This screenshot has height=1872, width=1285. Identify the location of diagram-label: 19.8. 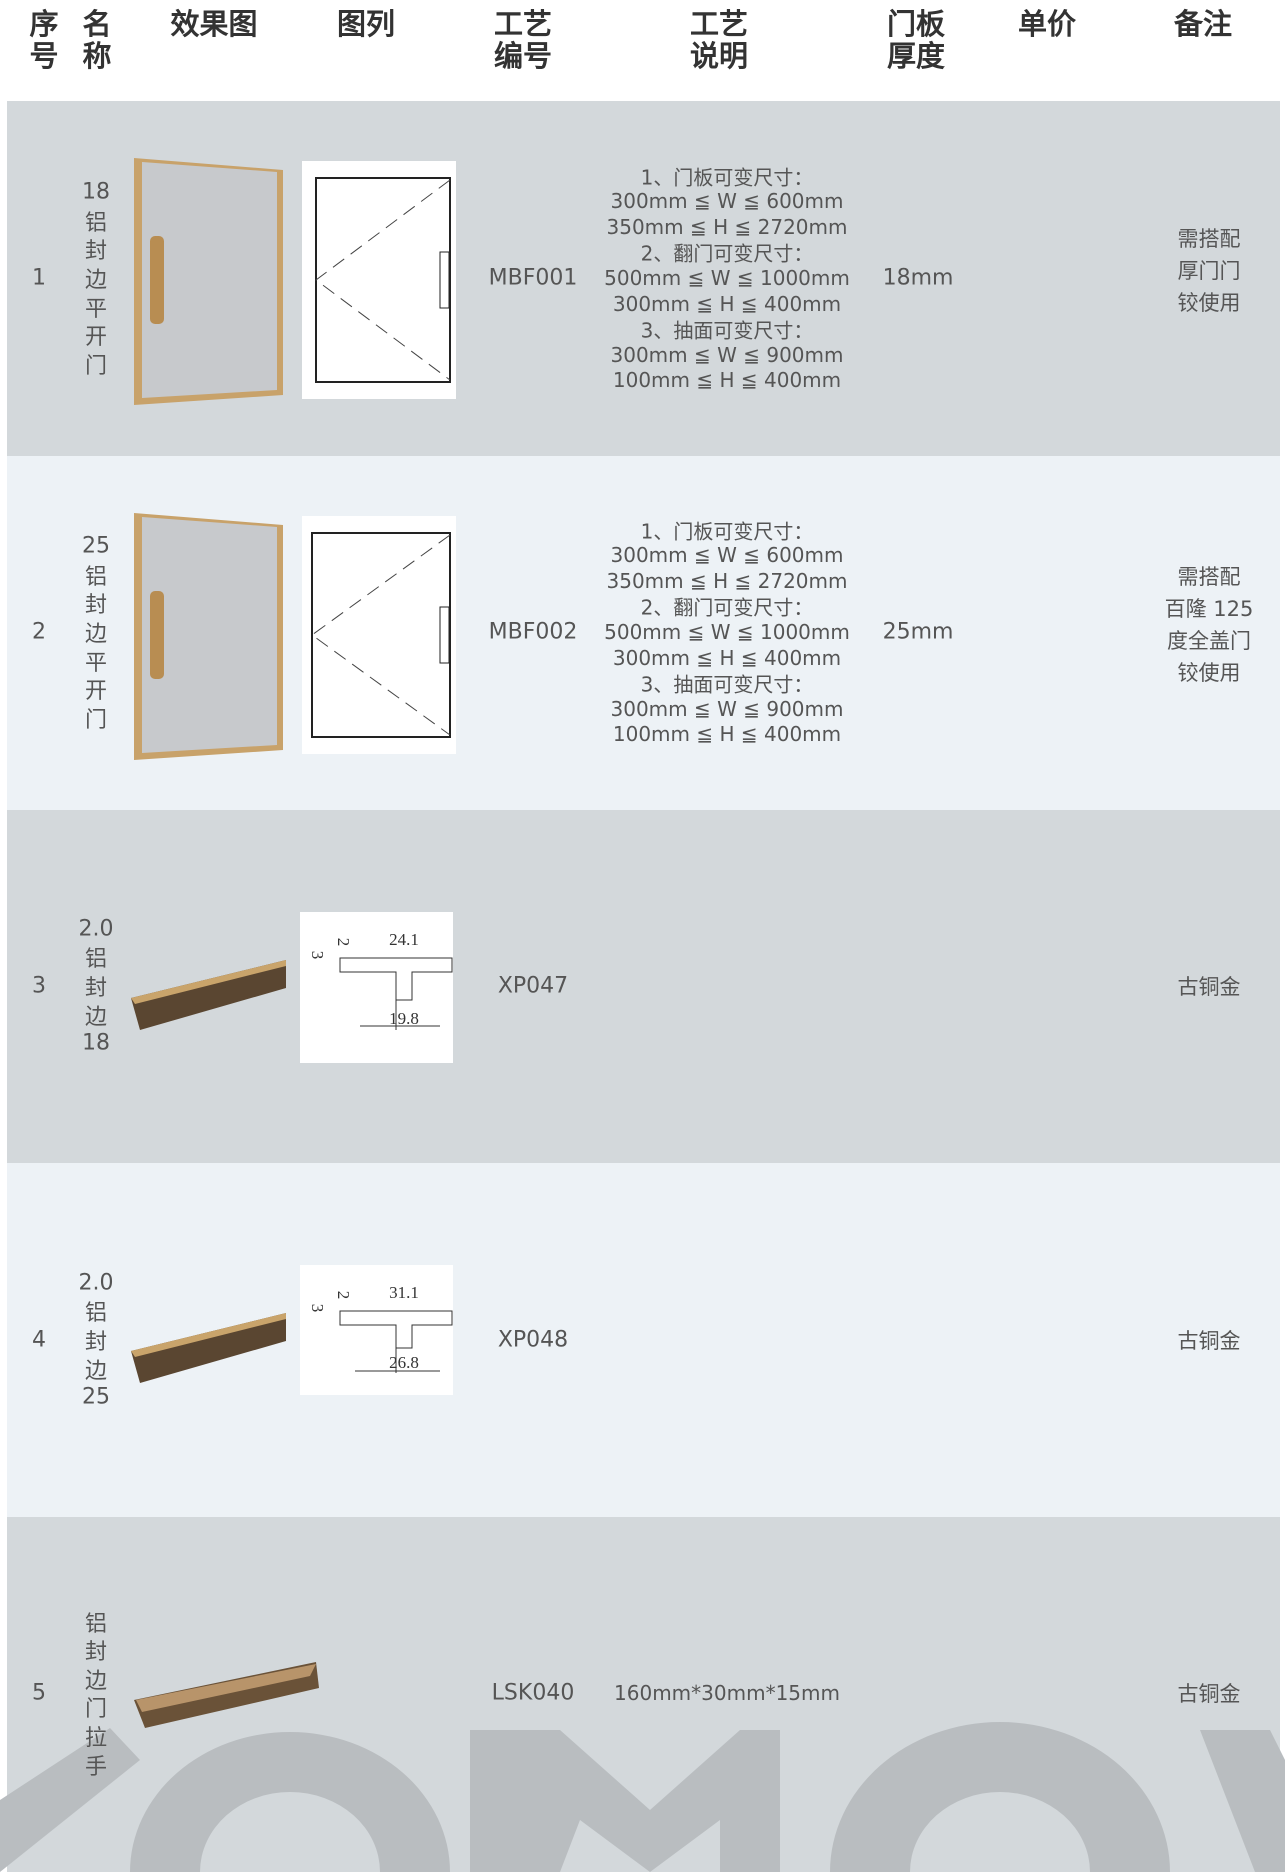
(404, 1018).